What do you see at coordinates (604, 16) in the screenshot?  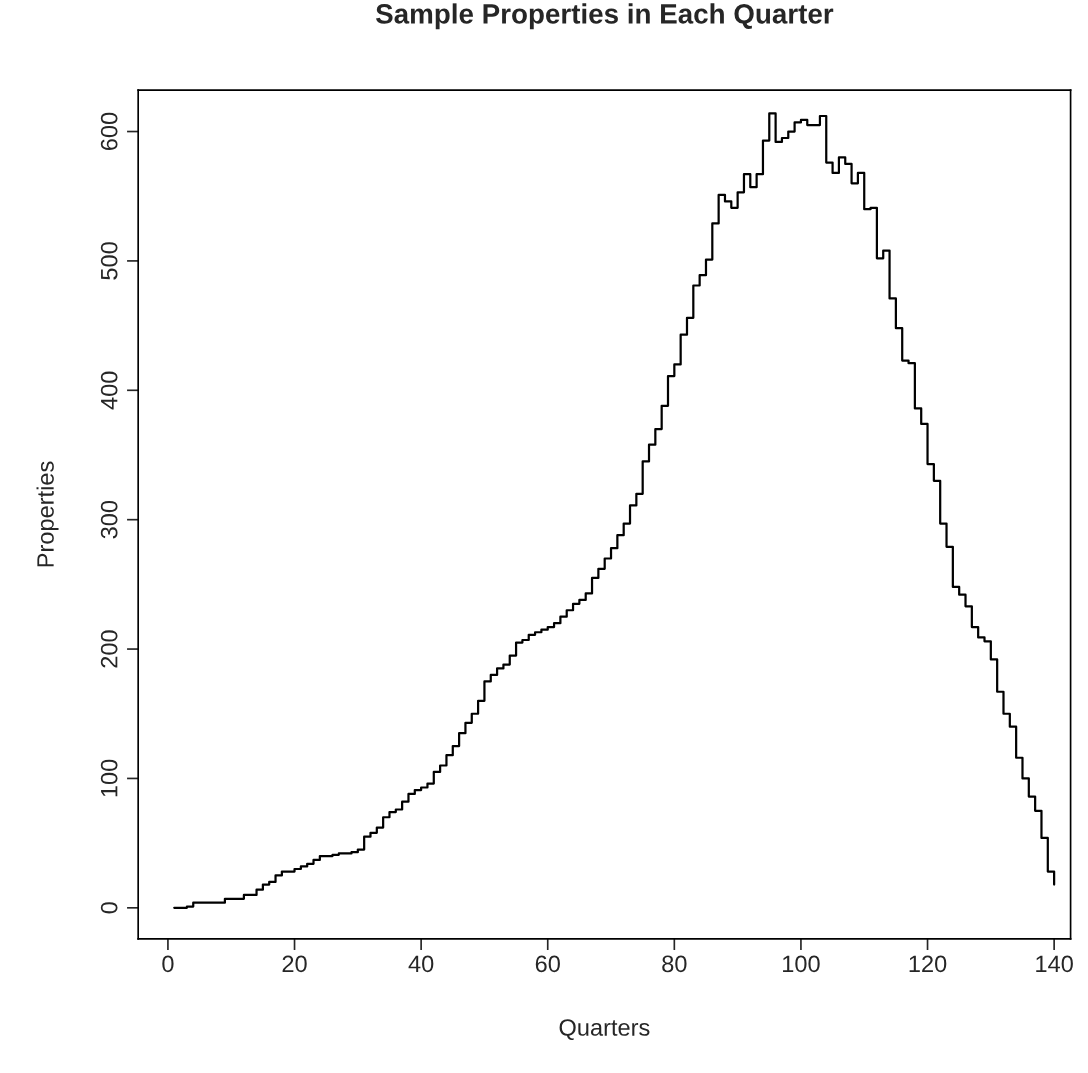 I see `chart-title: Sample Properties in Each Quarter` at bounding box center [604, 16].